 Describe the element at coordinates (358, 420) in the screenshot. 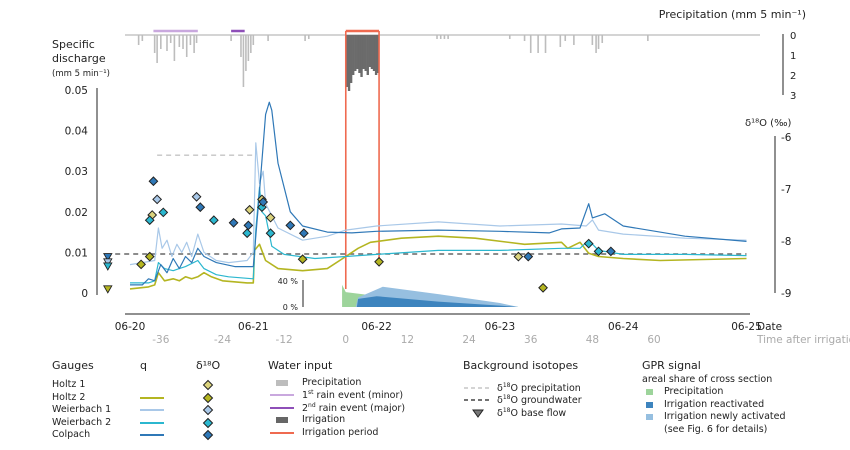

I see `legend-item-irrigation: Irrigation` at that location.